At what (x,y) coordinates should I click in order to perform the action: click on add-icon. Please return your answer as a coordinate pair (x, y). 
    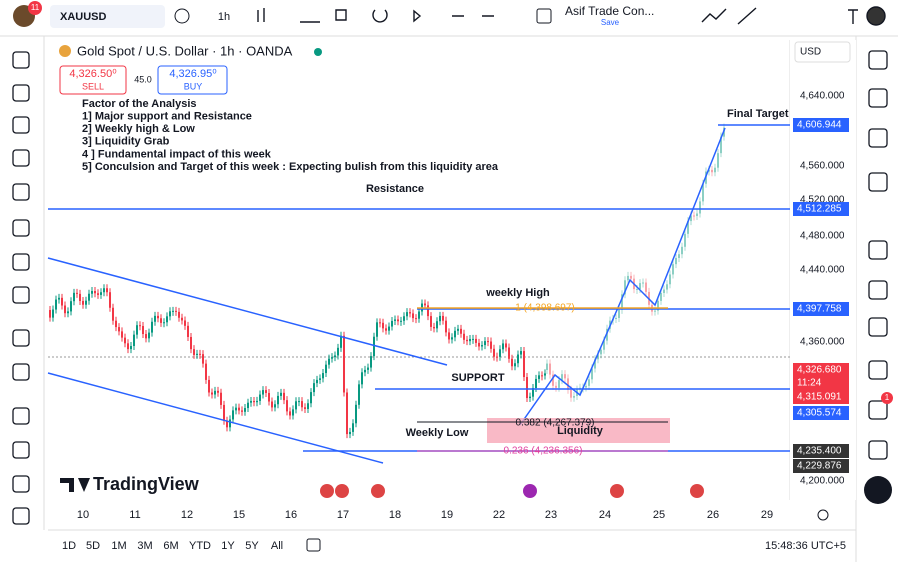
    Looking at the image, I should click on (182, 16).